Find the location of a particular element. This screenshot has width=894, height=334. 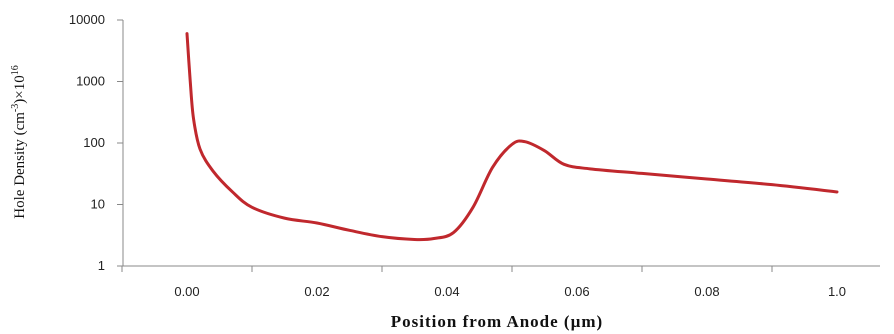

x-ticks: 0.00 0.02 0.04 0.06 0.08 1.0 is located at coordinates (483, 282).